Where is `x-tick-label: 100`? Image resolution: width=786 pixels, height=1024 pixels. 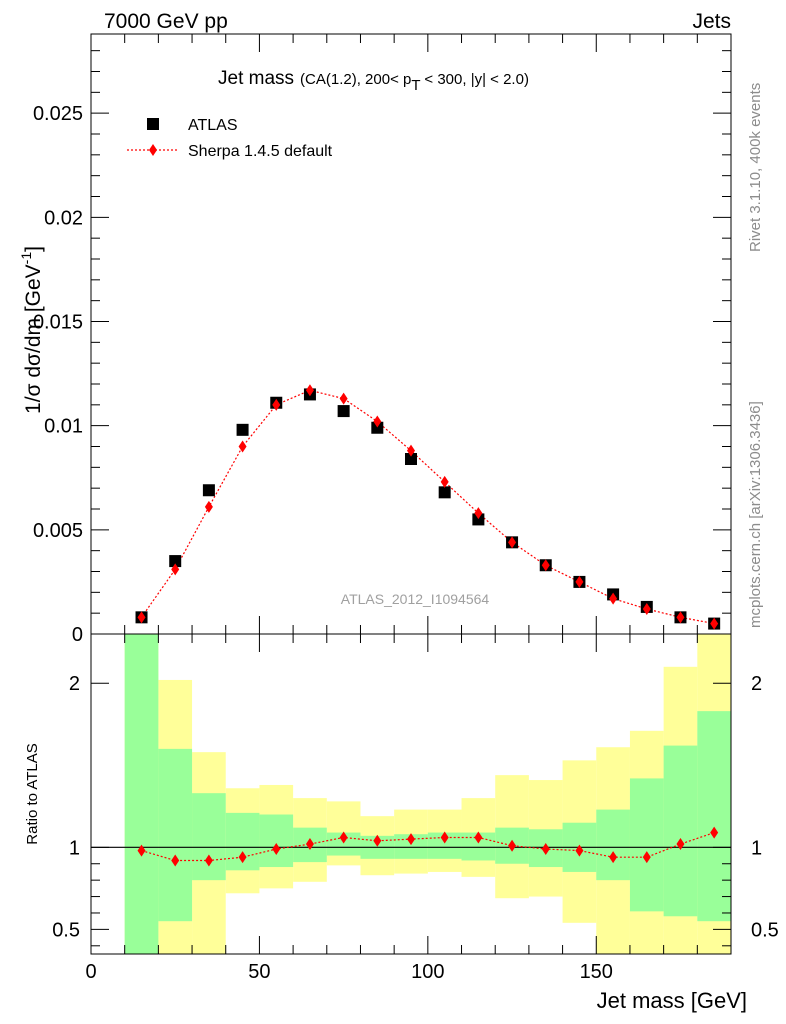 x-tick-label: 100 is located at coordinates (427, 972).